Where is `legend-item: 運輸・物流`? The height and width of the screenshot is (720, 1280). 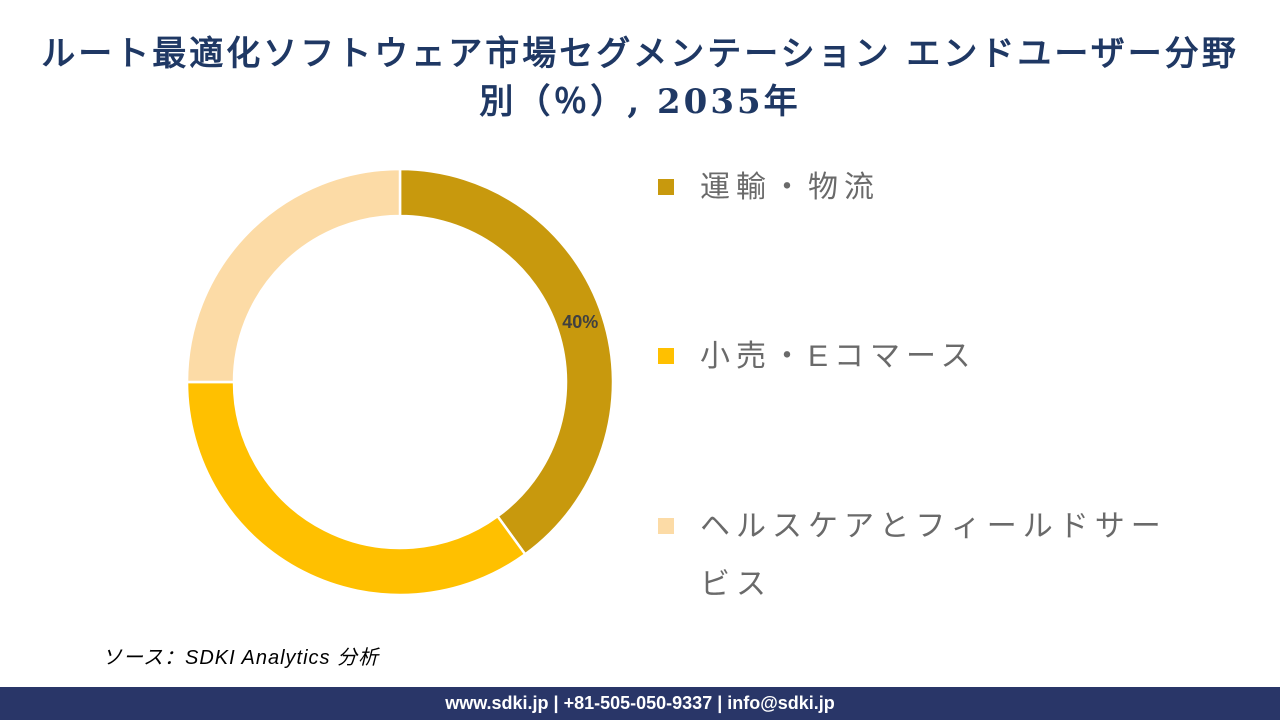 legend-item: 運輸・物流 is located at coordinates (769, 188).